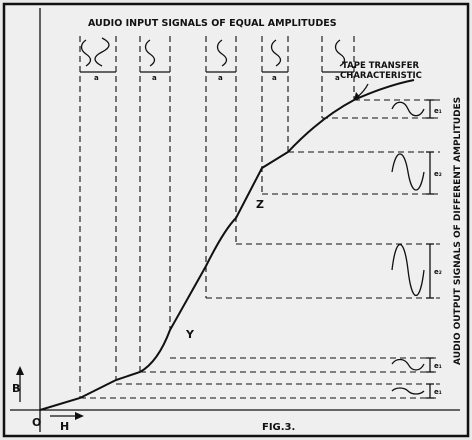 The image size is (472, 440). Describe the element at coordinates (79, 416) in the screenshot. I see `h-arrow-head` at that location.